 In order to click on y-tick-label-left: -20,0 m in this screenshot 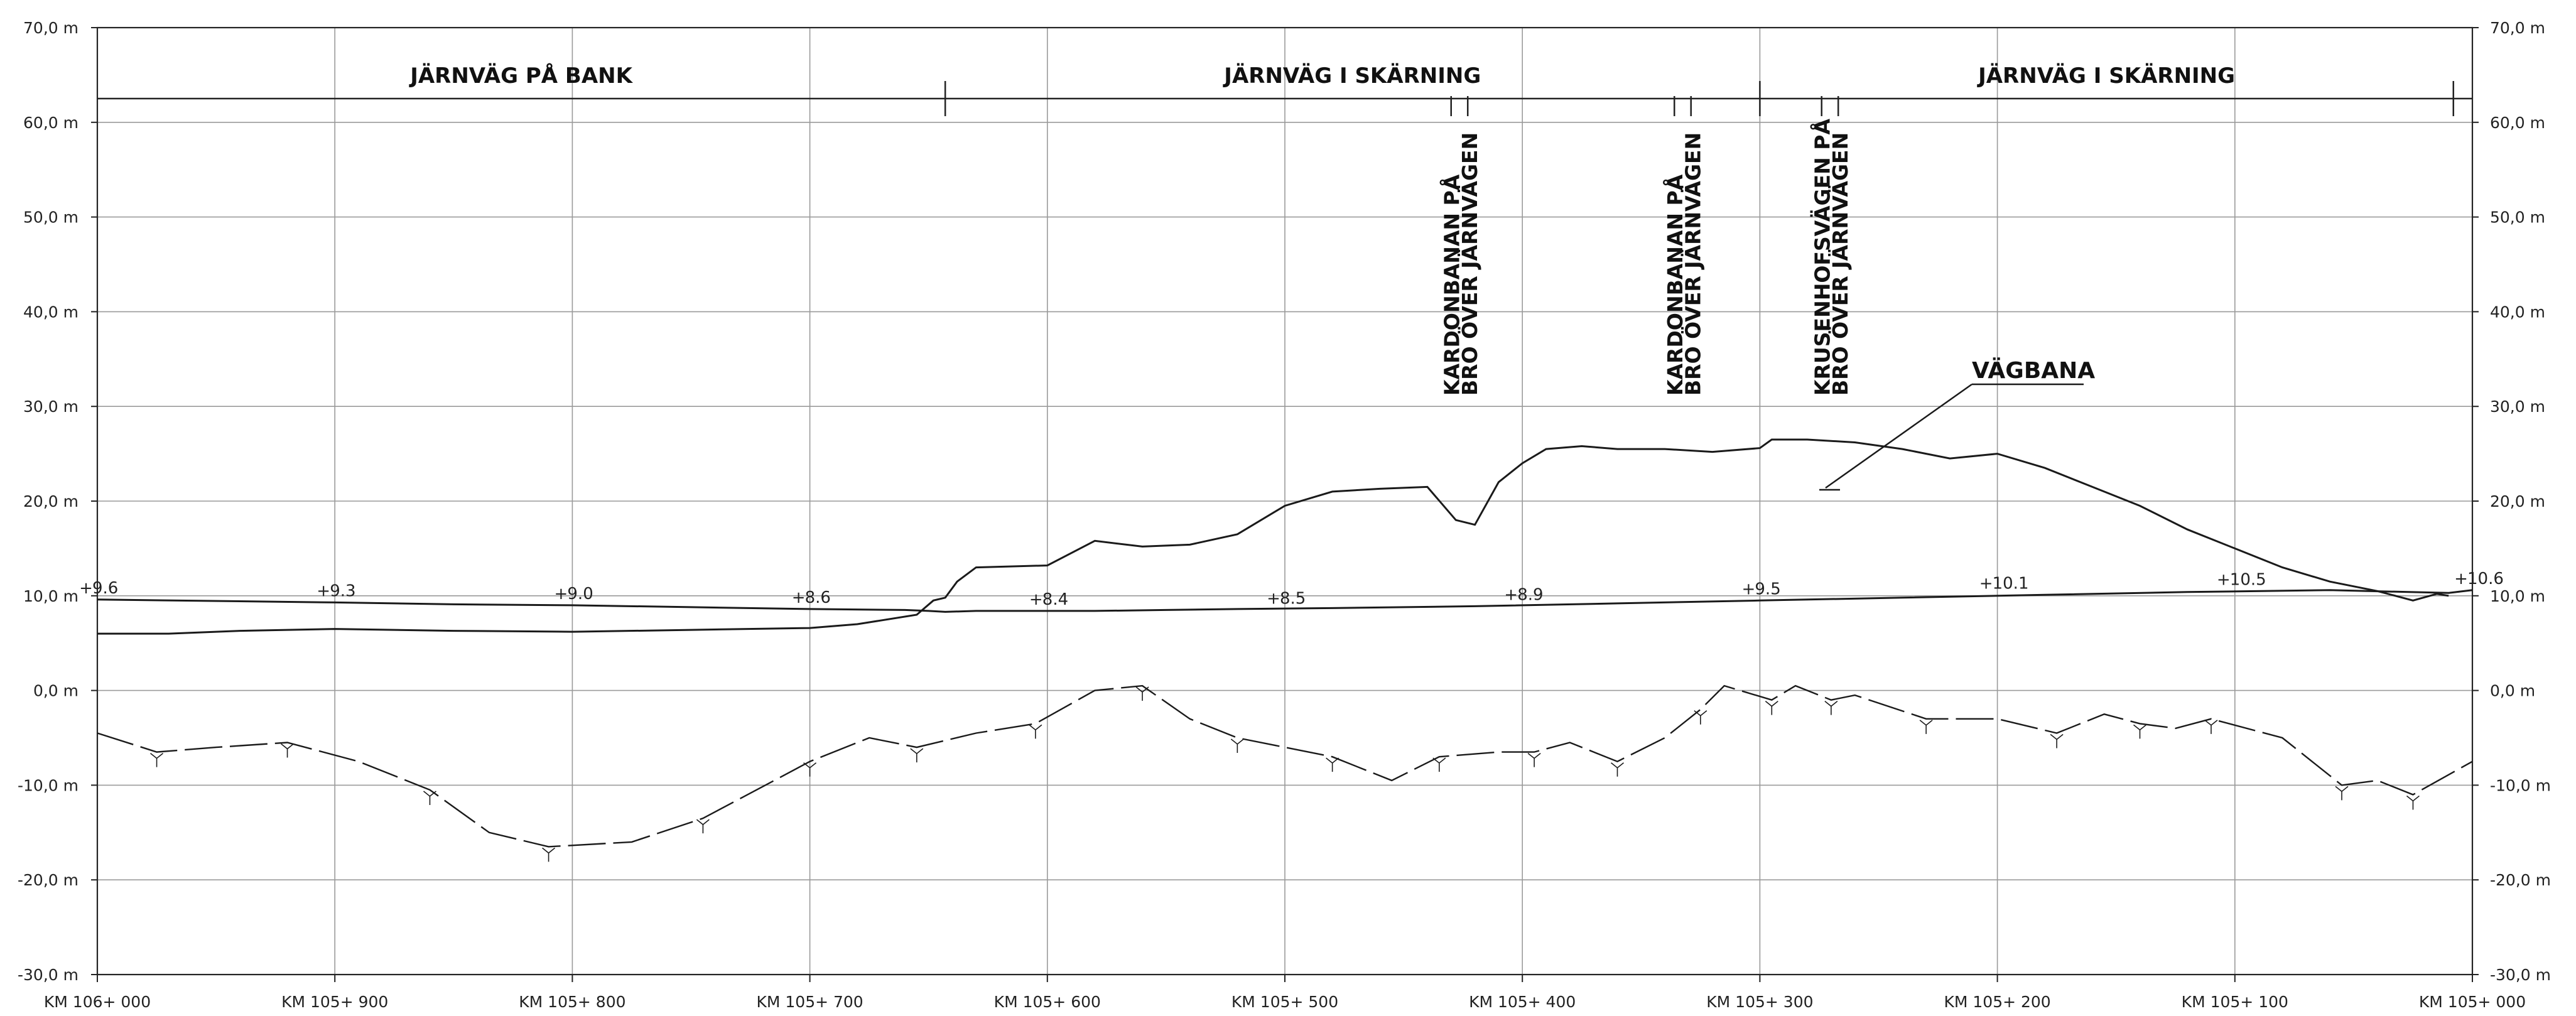, I will do `click(48, 880)`.